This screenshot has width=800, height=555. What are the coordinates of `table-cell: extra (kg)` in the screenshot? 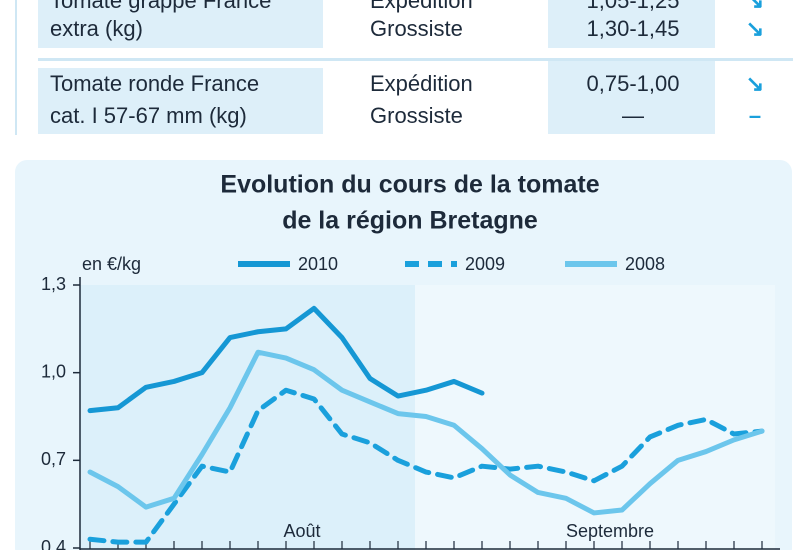 It's located at (96, 28).